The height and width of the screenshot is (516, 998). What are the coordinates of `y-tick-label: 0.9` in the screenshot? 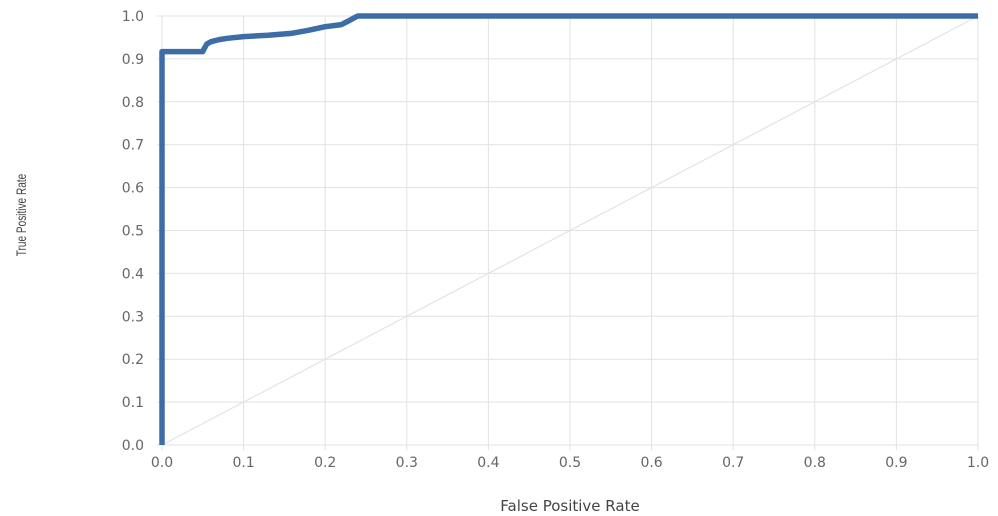 It's located at (133, 60).